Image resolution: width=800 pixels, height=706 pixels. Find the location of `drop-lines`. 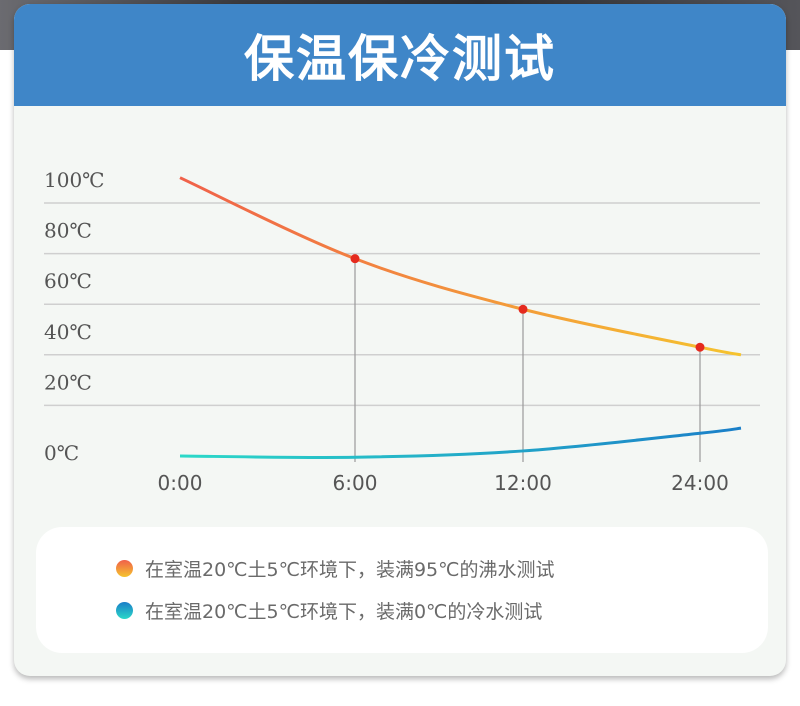

drop-lines is located at coordinates (527, 360).